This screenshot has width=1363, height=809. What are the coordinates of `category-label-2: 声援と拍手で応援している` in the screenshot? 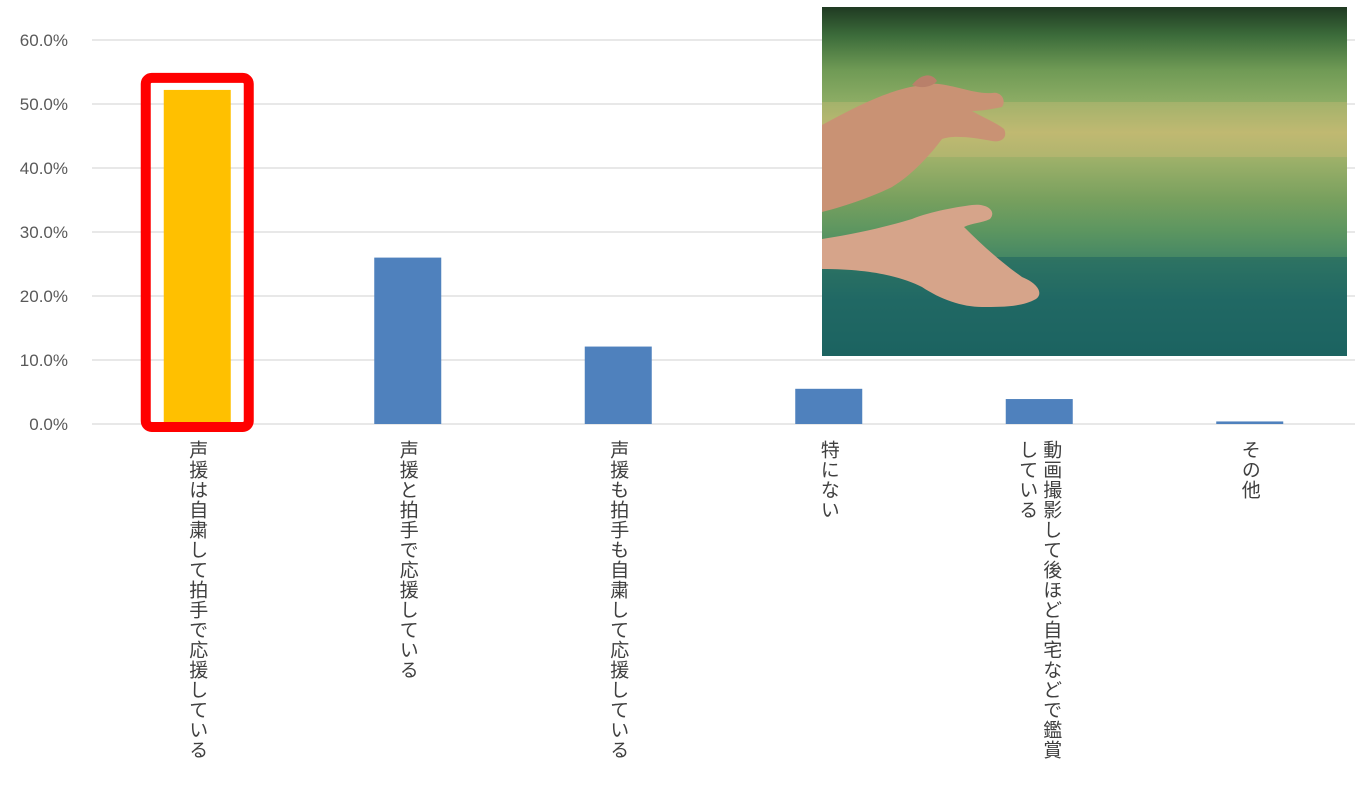 It's located at (407, 560).